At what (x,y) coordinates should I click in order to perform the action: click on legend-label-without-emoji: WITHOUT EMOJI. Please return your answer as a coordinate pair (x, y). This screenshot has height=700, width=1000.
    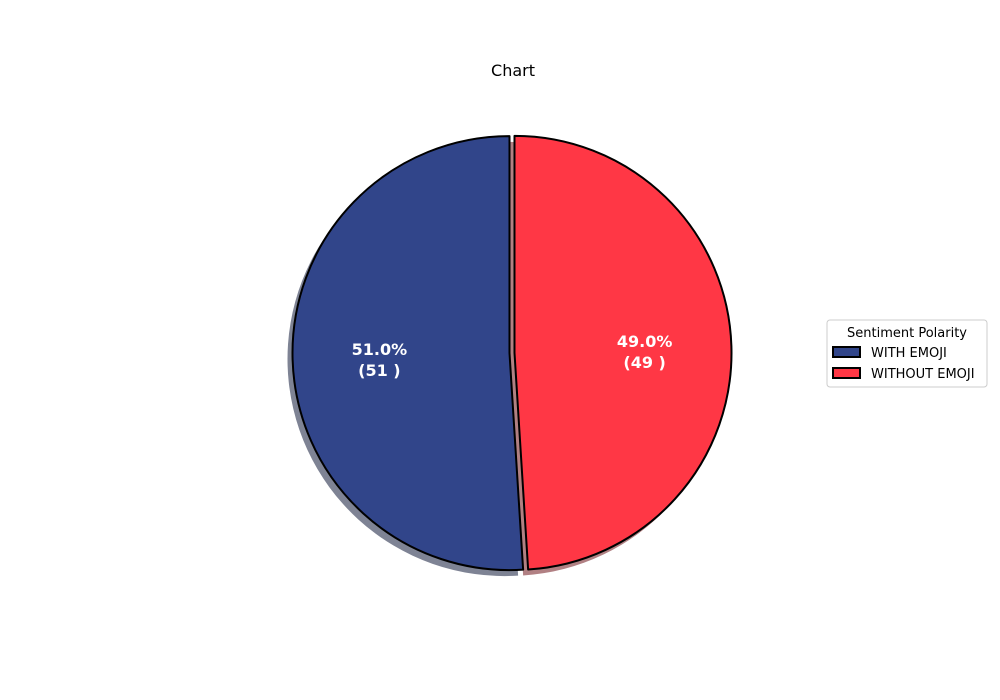
    Looking at the image, I should click on (923, 374).